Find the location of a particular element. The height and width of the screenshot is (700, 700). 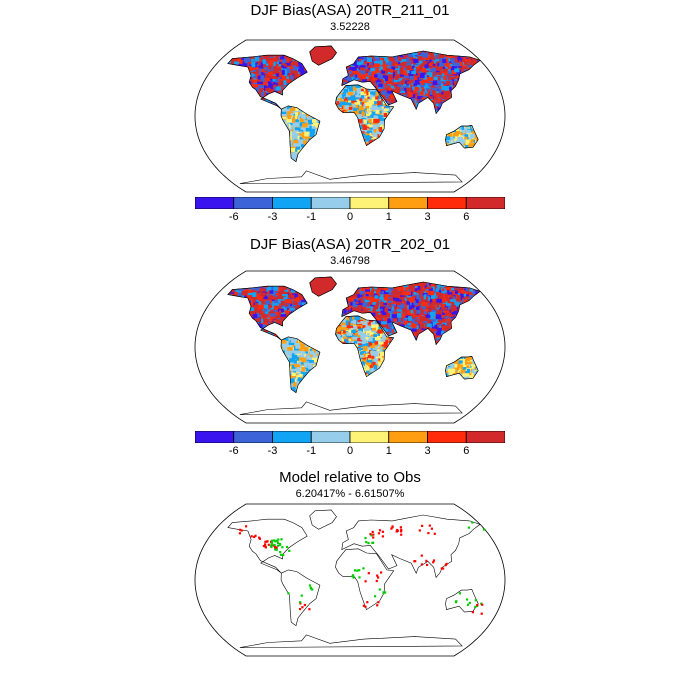

panel-title: DJF Bias(ASA) 20TR_202_01 is located at coordinates (350, 244).